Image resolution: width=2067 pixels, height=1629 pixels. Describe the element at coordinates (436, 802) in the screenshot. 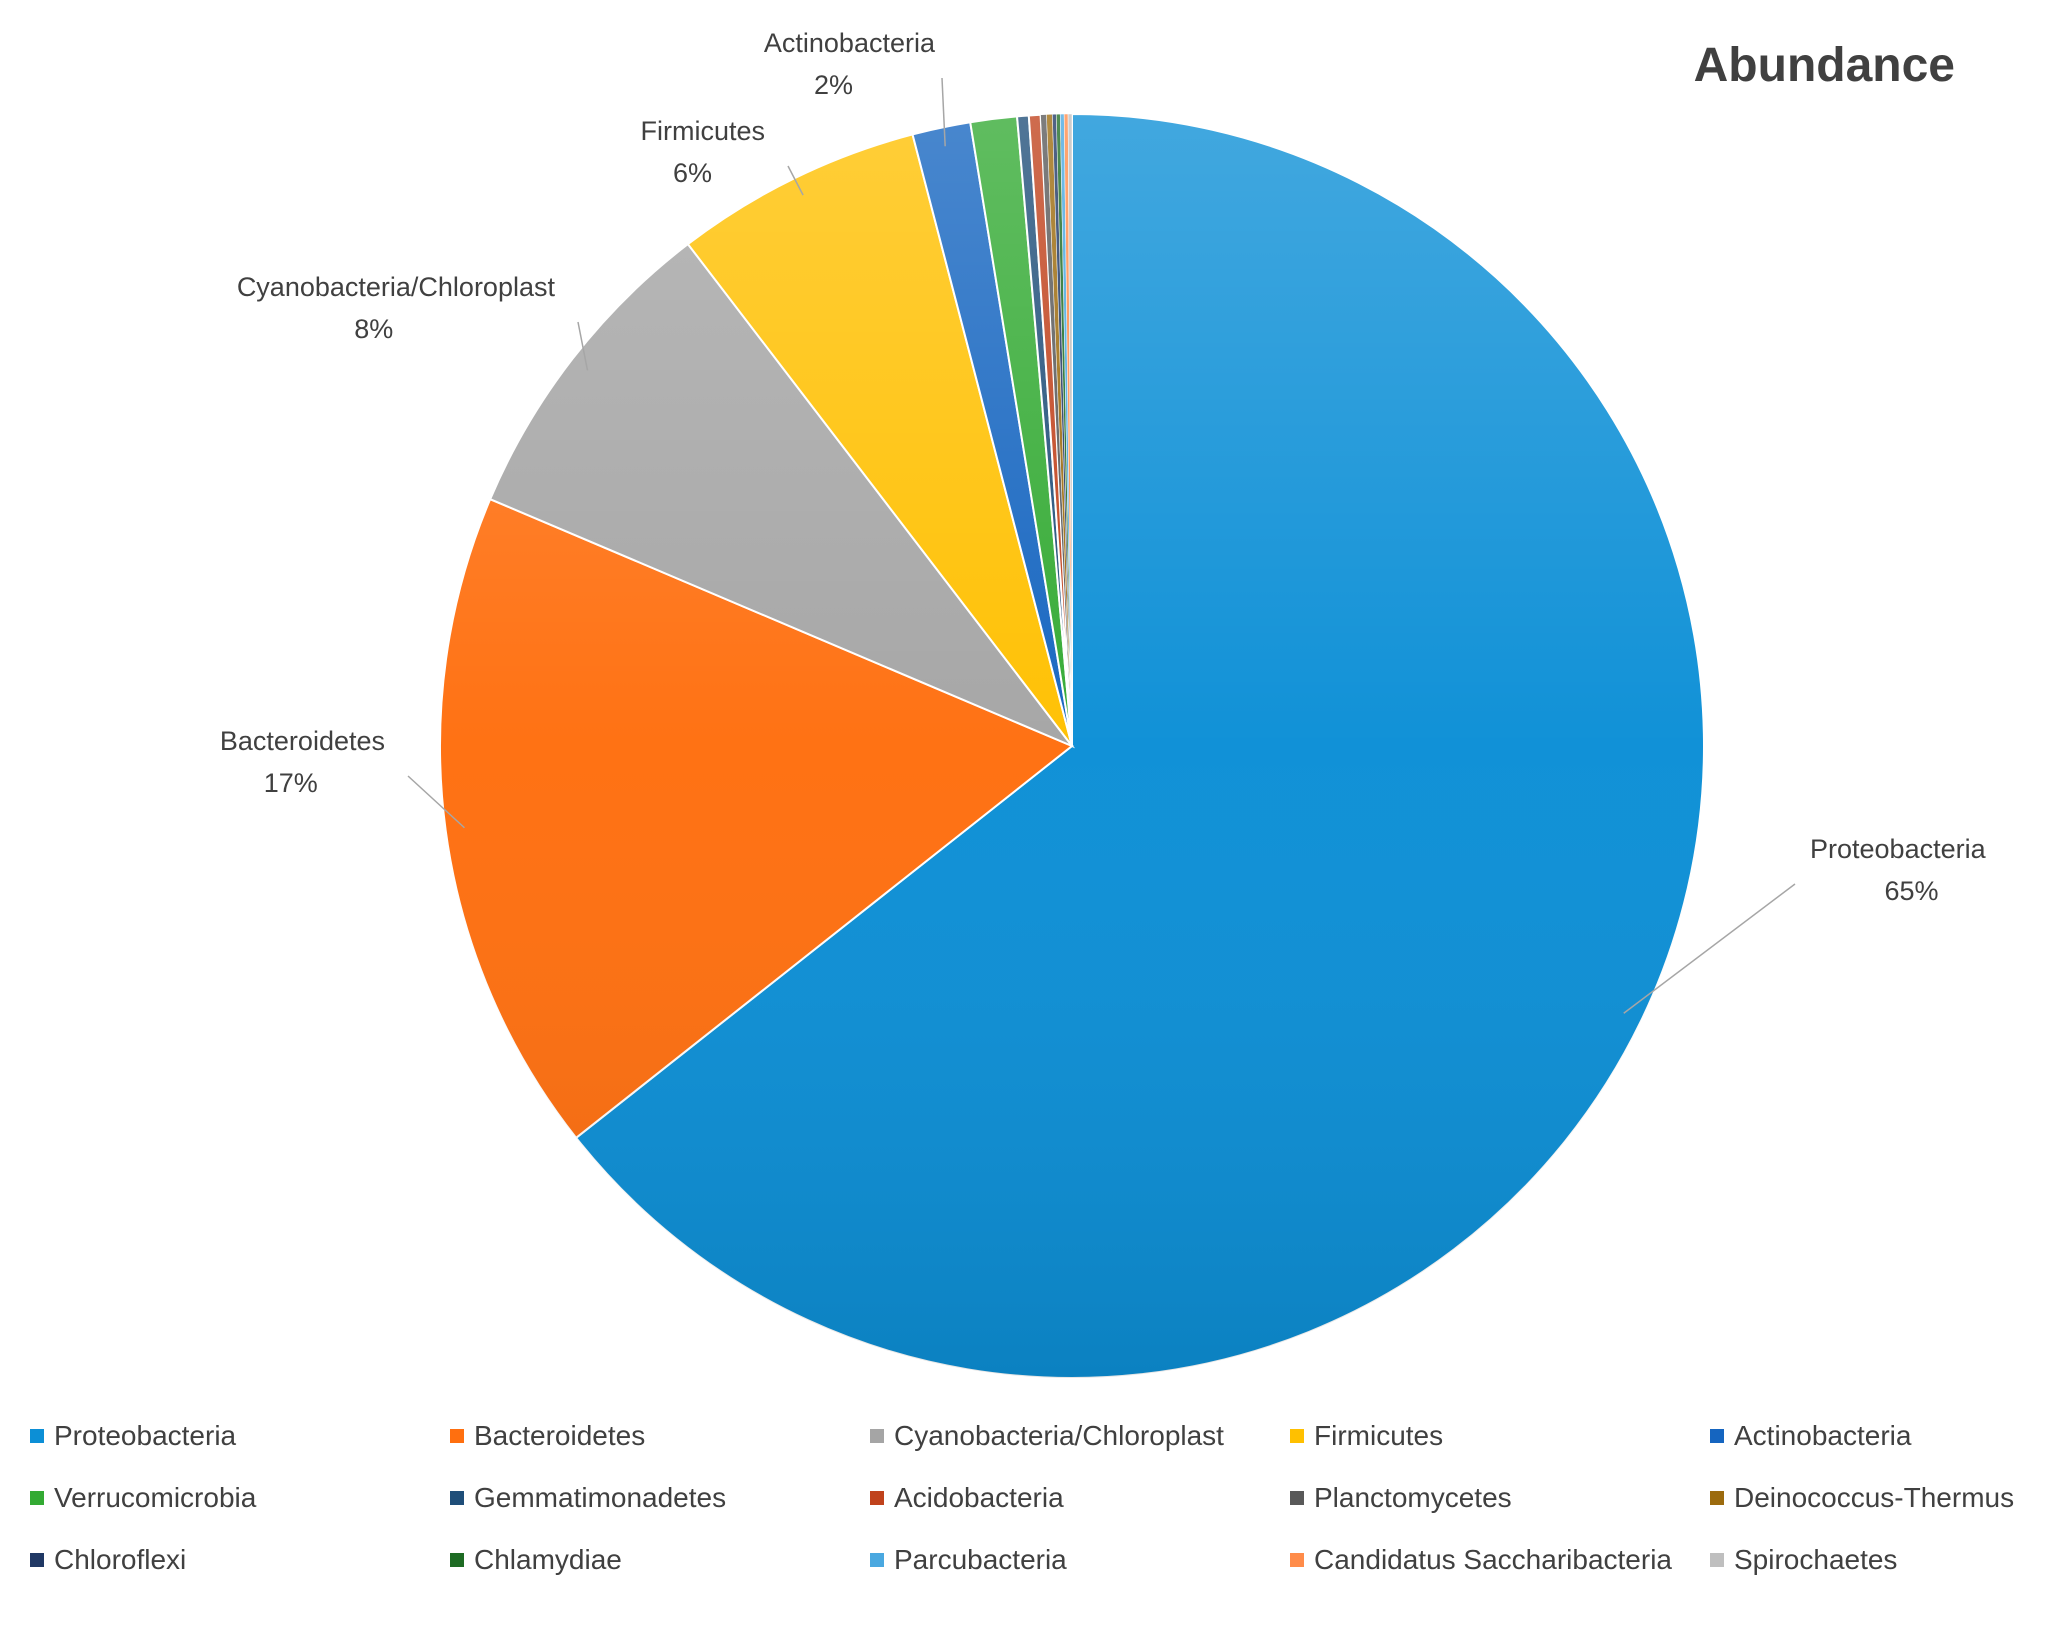

I see `leader-line-bacteroidetes` at that location.